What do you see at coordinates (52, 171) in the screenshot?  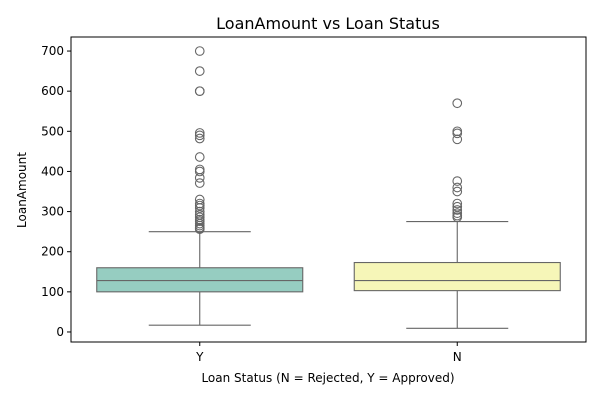 I see `y-tick-label: 400` at bounding box center [52, 171].